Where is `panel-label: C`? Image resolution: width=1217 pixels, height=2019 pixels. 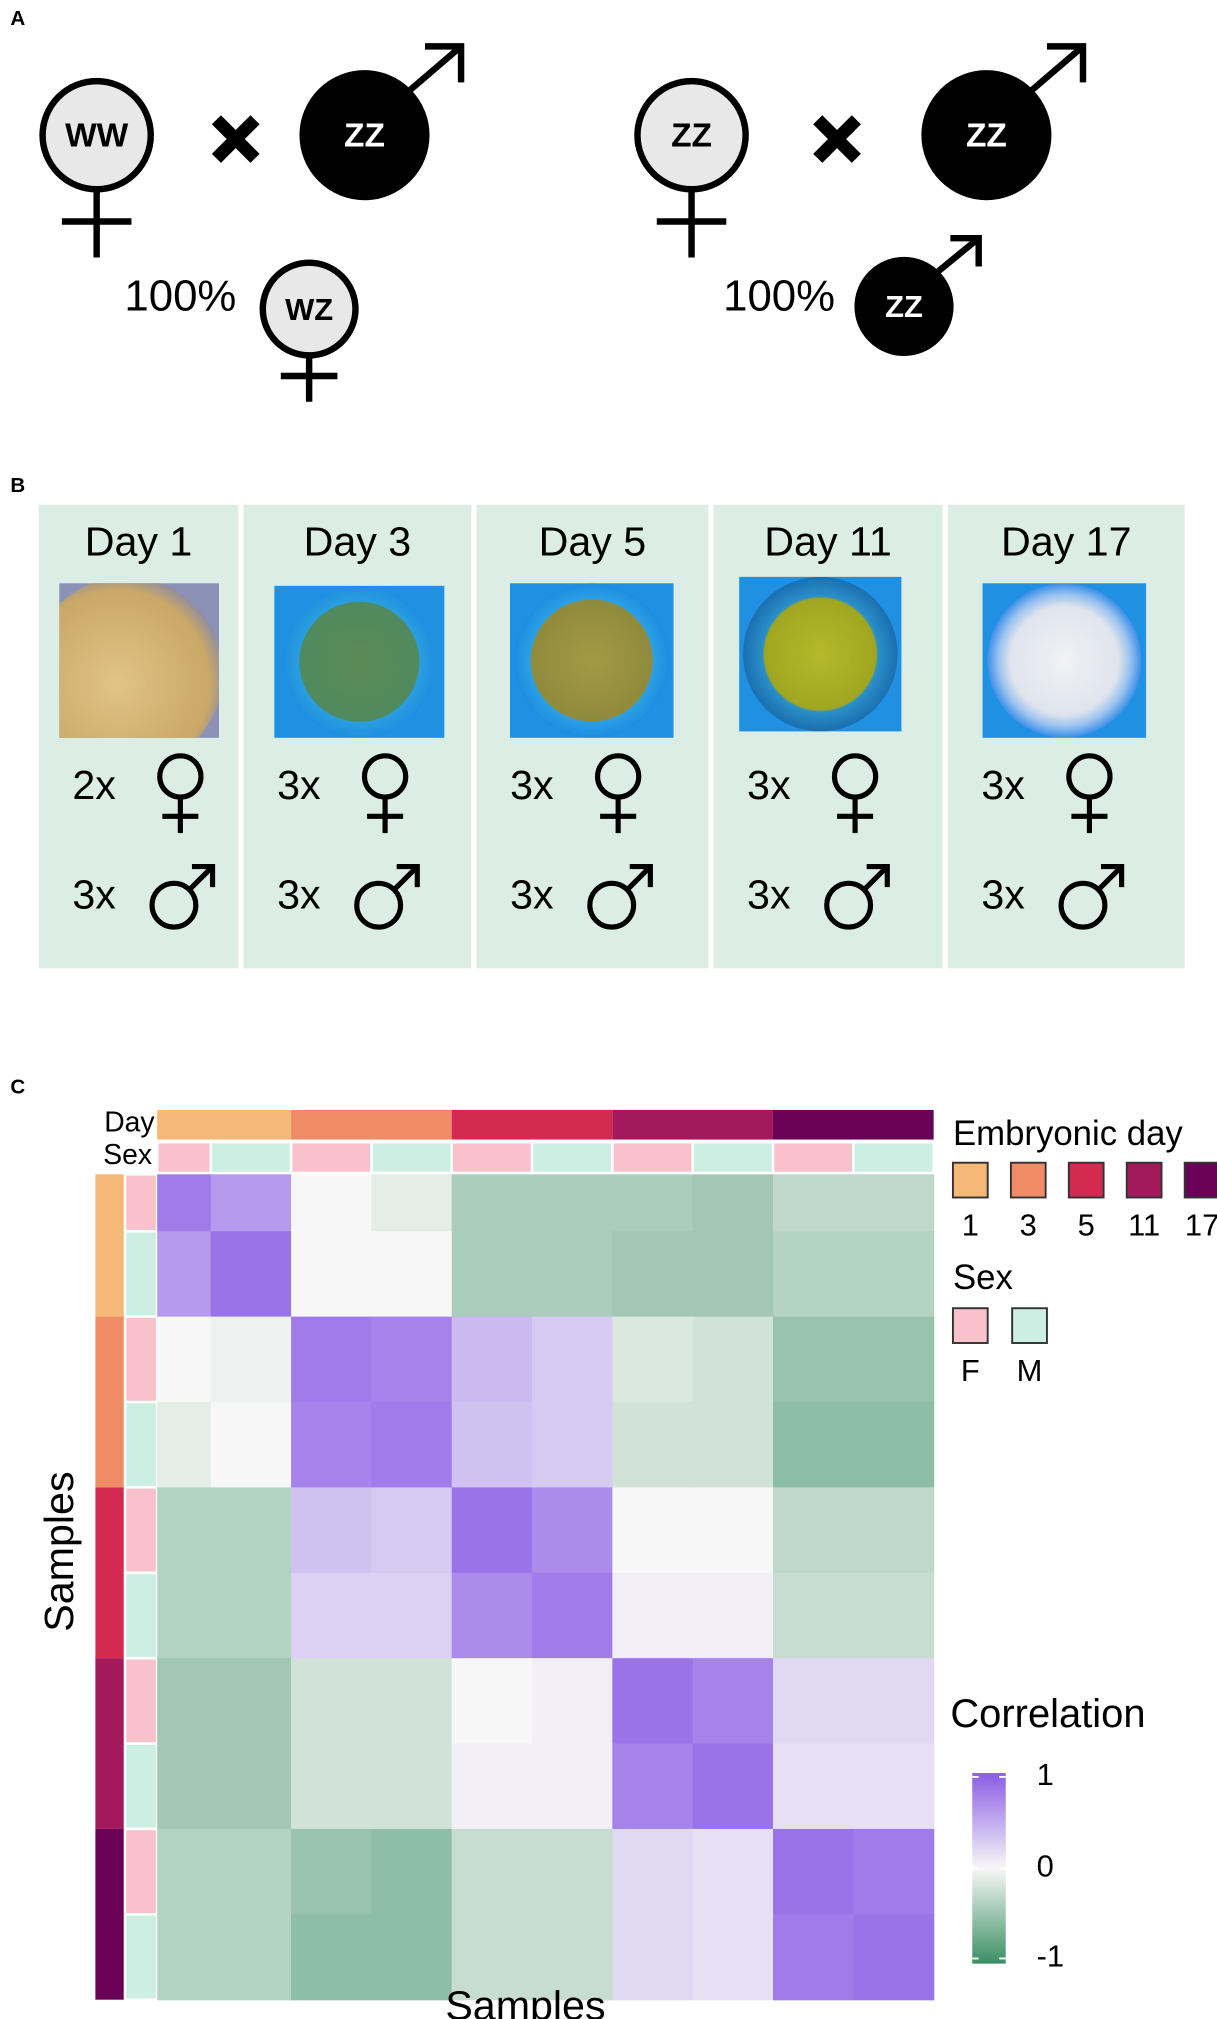 panel-label: C is located at coordinates (17, 1086).